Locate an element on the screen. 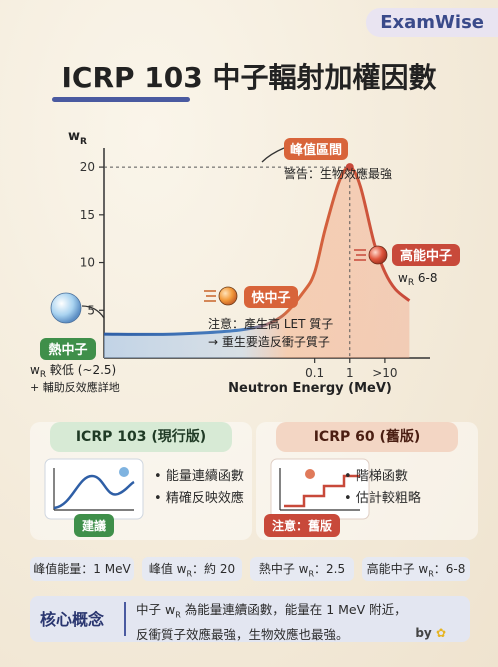 Image resolution: width=498 pixels, height=667 pixels. core-concept-label: 核心概念 is located at coordinates (72, 619).